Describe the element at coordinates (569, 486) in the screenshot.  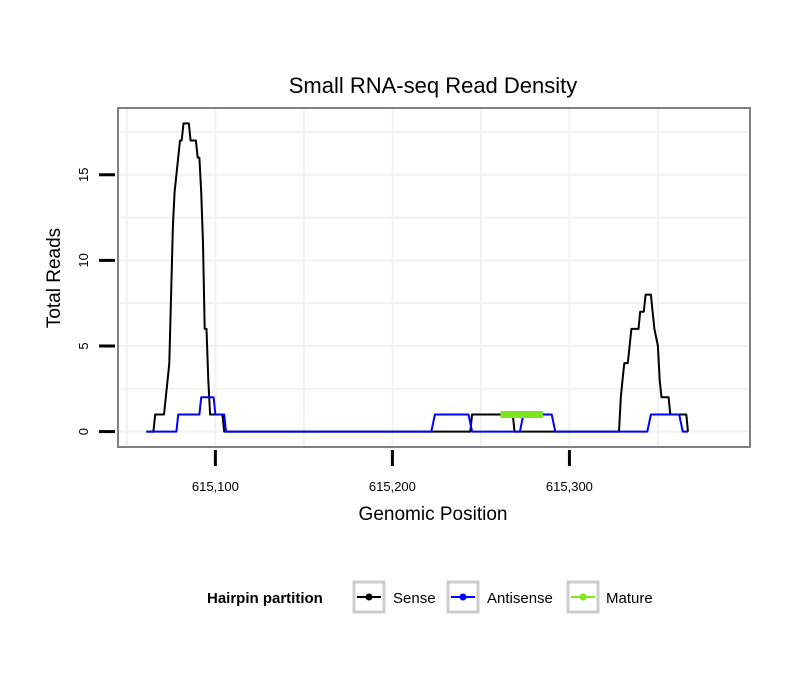
I see `x-tick-label: 615,300` at that location.